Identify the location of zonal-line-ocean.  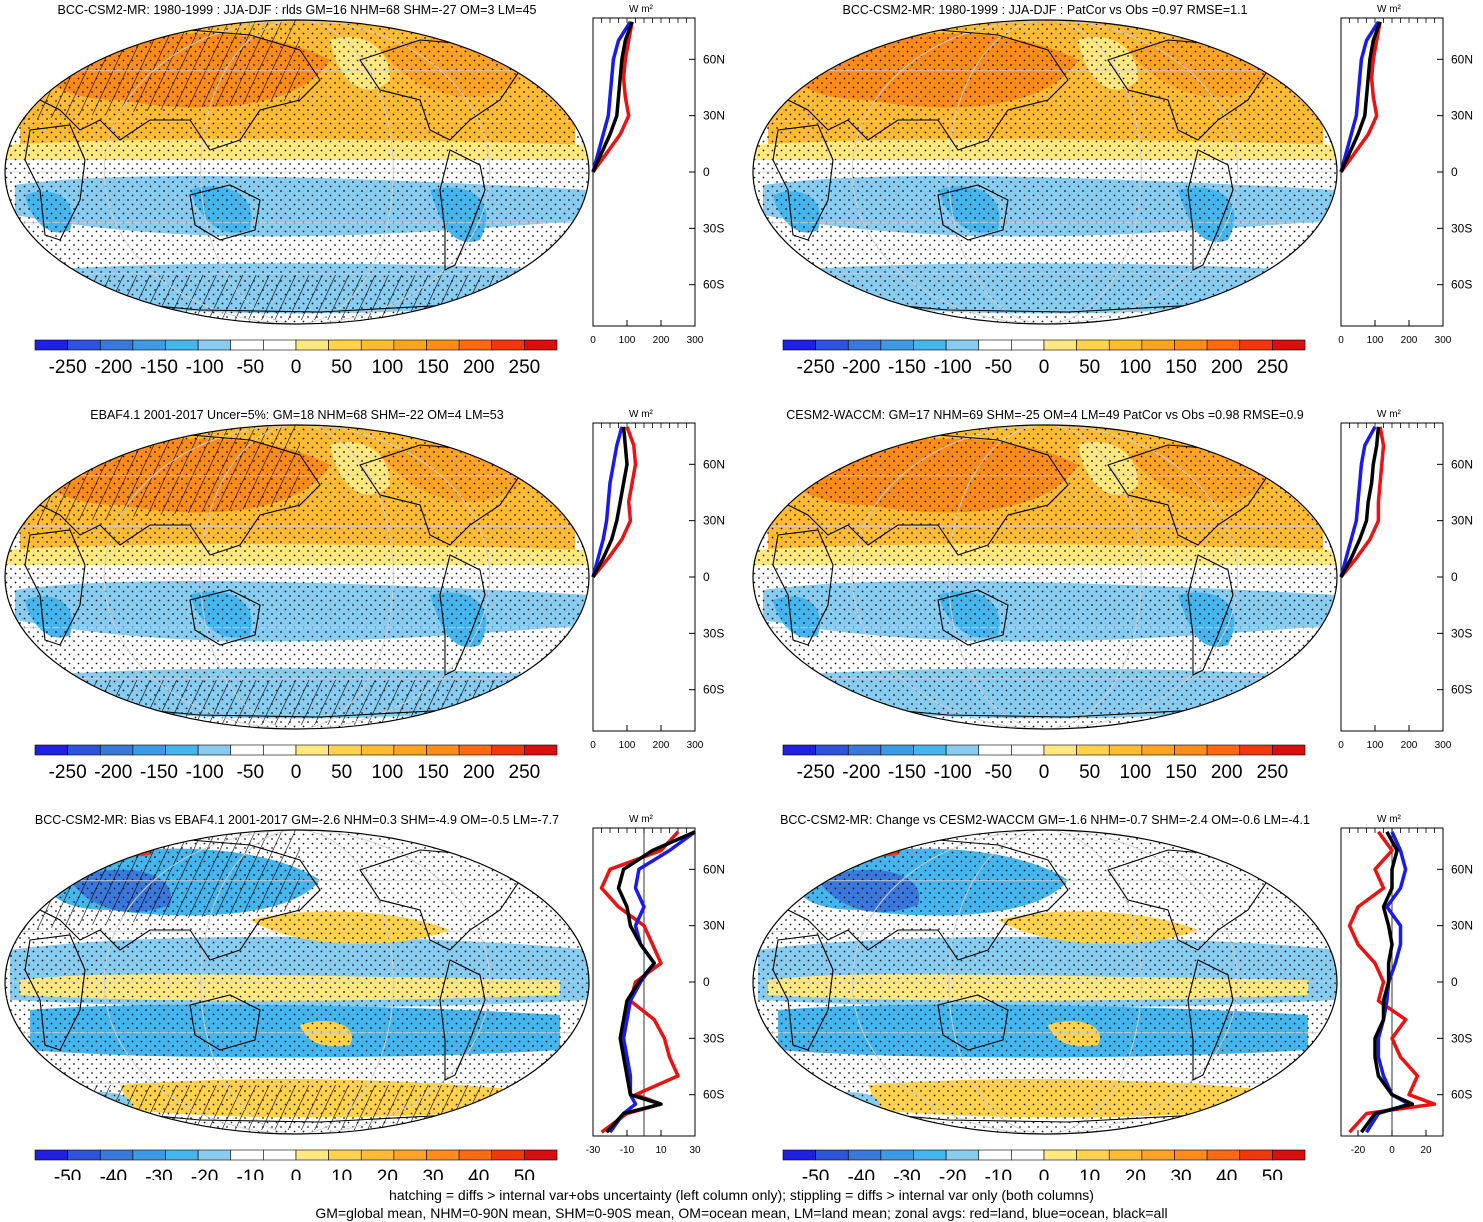
(1359, 96).